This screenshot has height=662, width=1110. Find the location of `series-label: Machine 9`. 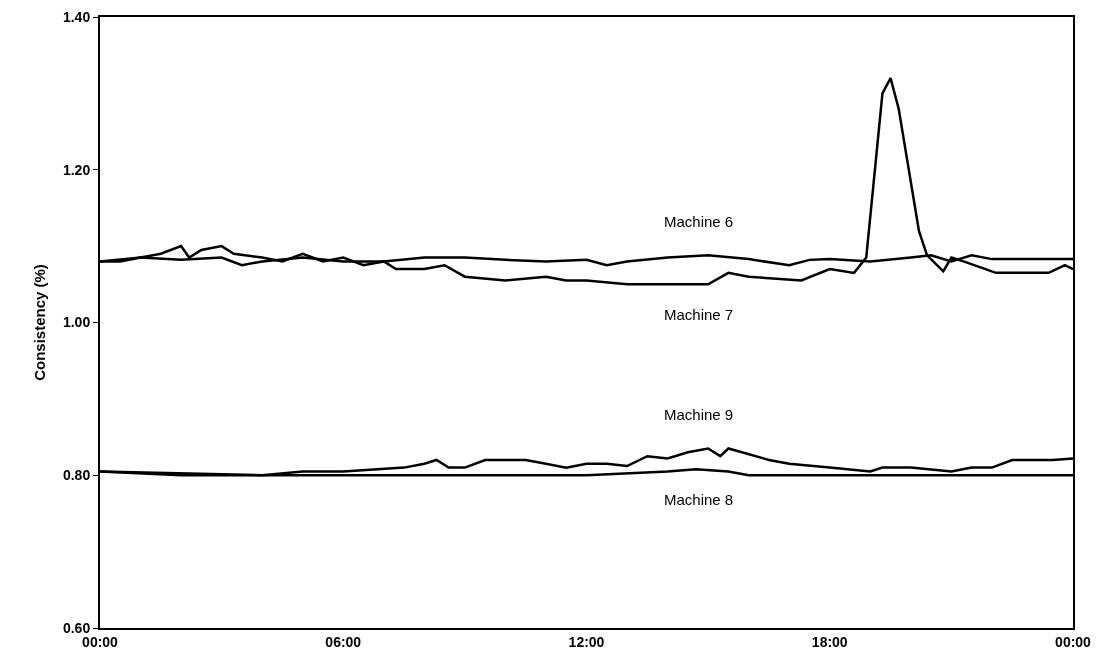

series-label: Machine 9 is located at coordinates (699, 414).